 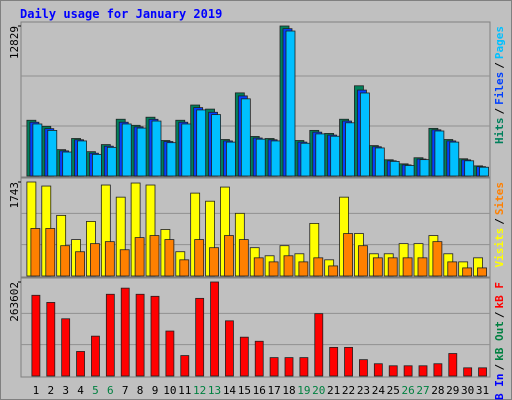 I want to click on x-tick-label: 20, so click(x=318, y=390).